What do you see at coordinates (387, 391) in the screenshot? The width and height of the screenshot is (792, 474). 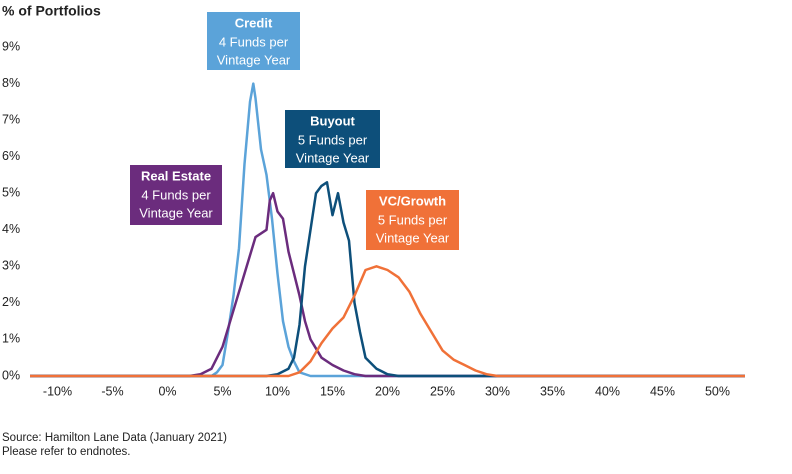 I see `x-tick-label: 20%` at bounding box center [387, 391].